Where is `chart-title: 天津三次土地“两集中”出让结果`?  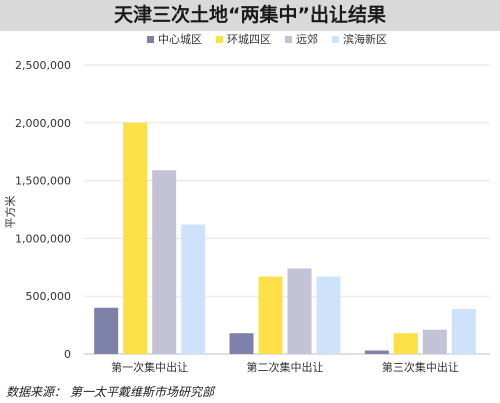
chart-title: 天津三次土地“两集中”出让结果 is located at coordinates (250, 15).